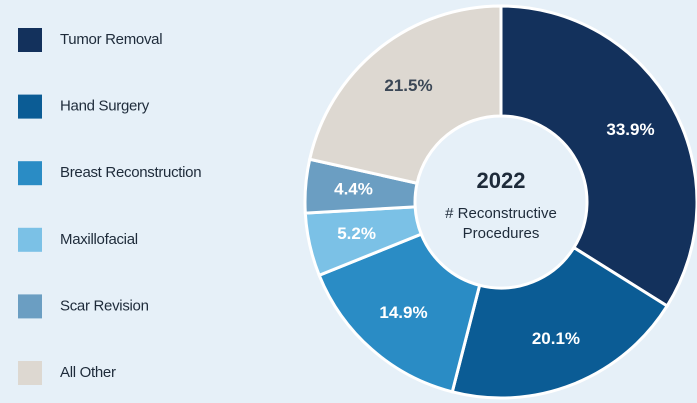  What do you see at coordinates (353, 188) in the screenshot?
I see `value-label: 4.4%` at bounding box center [353, 188].